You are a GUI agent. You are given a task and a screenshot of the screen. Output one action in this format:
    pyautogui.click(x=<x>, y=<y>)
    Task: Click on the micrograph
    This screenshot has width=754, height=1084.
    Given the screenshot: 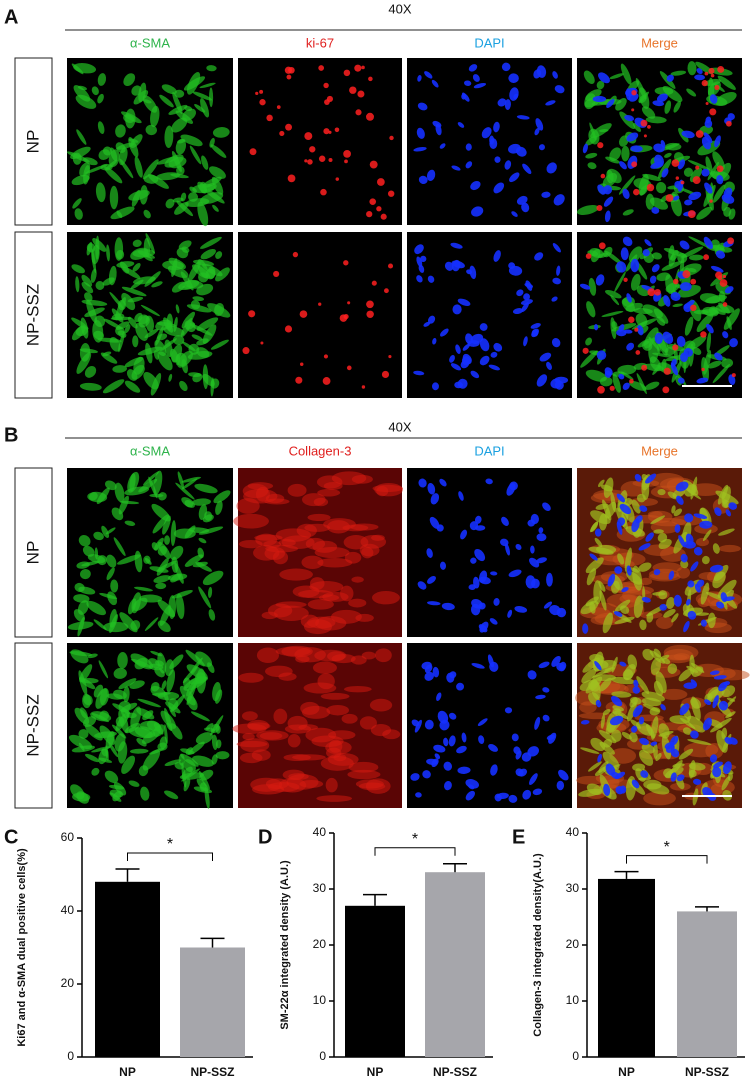 What is the action you would take?
    pyautogui.click(x=317, y=725)
    